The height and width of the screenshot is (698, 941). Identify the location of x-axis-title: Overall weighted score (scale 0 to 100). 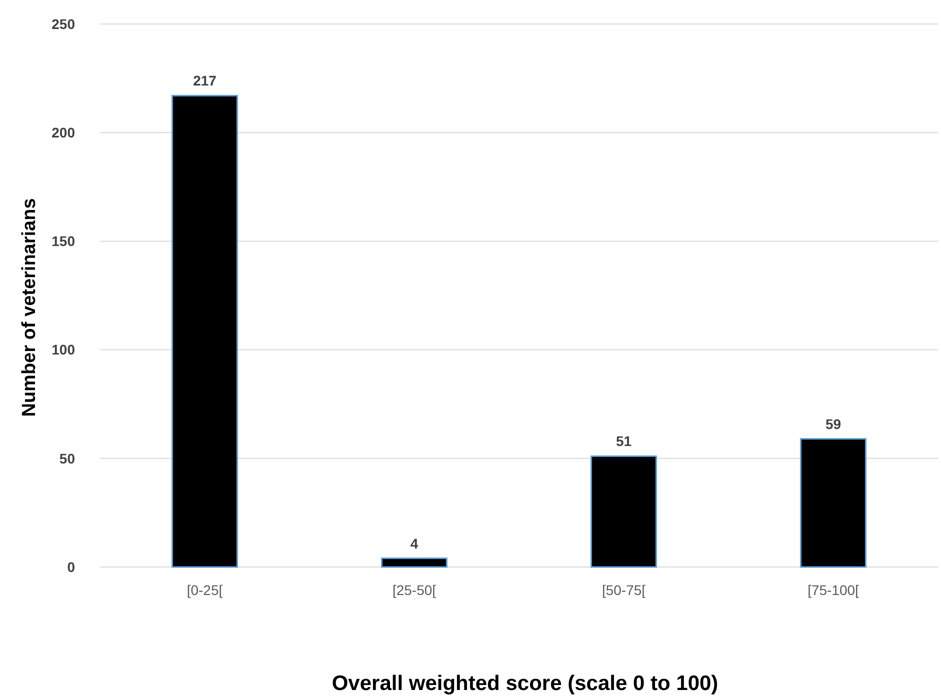
(525, 683).